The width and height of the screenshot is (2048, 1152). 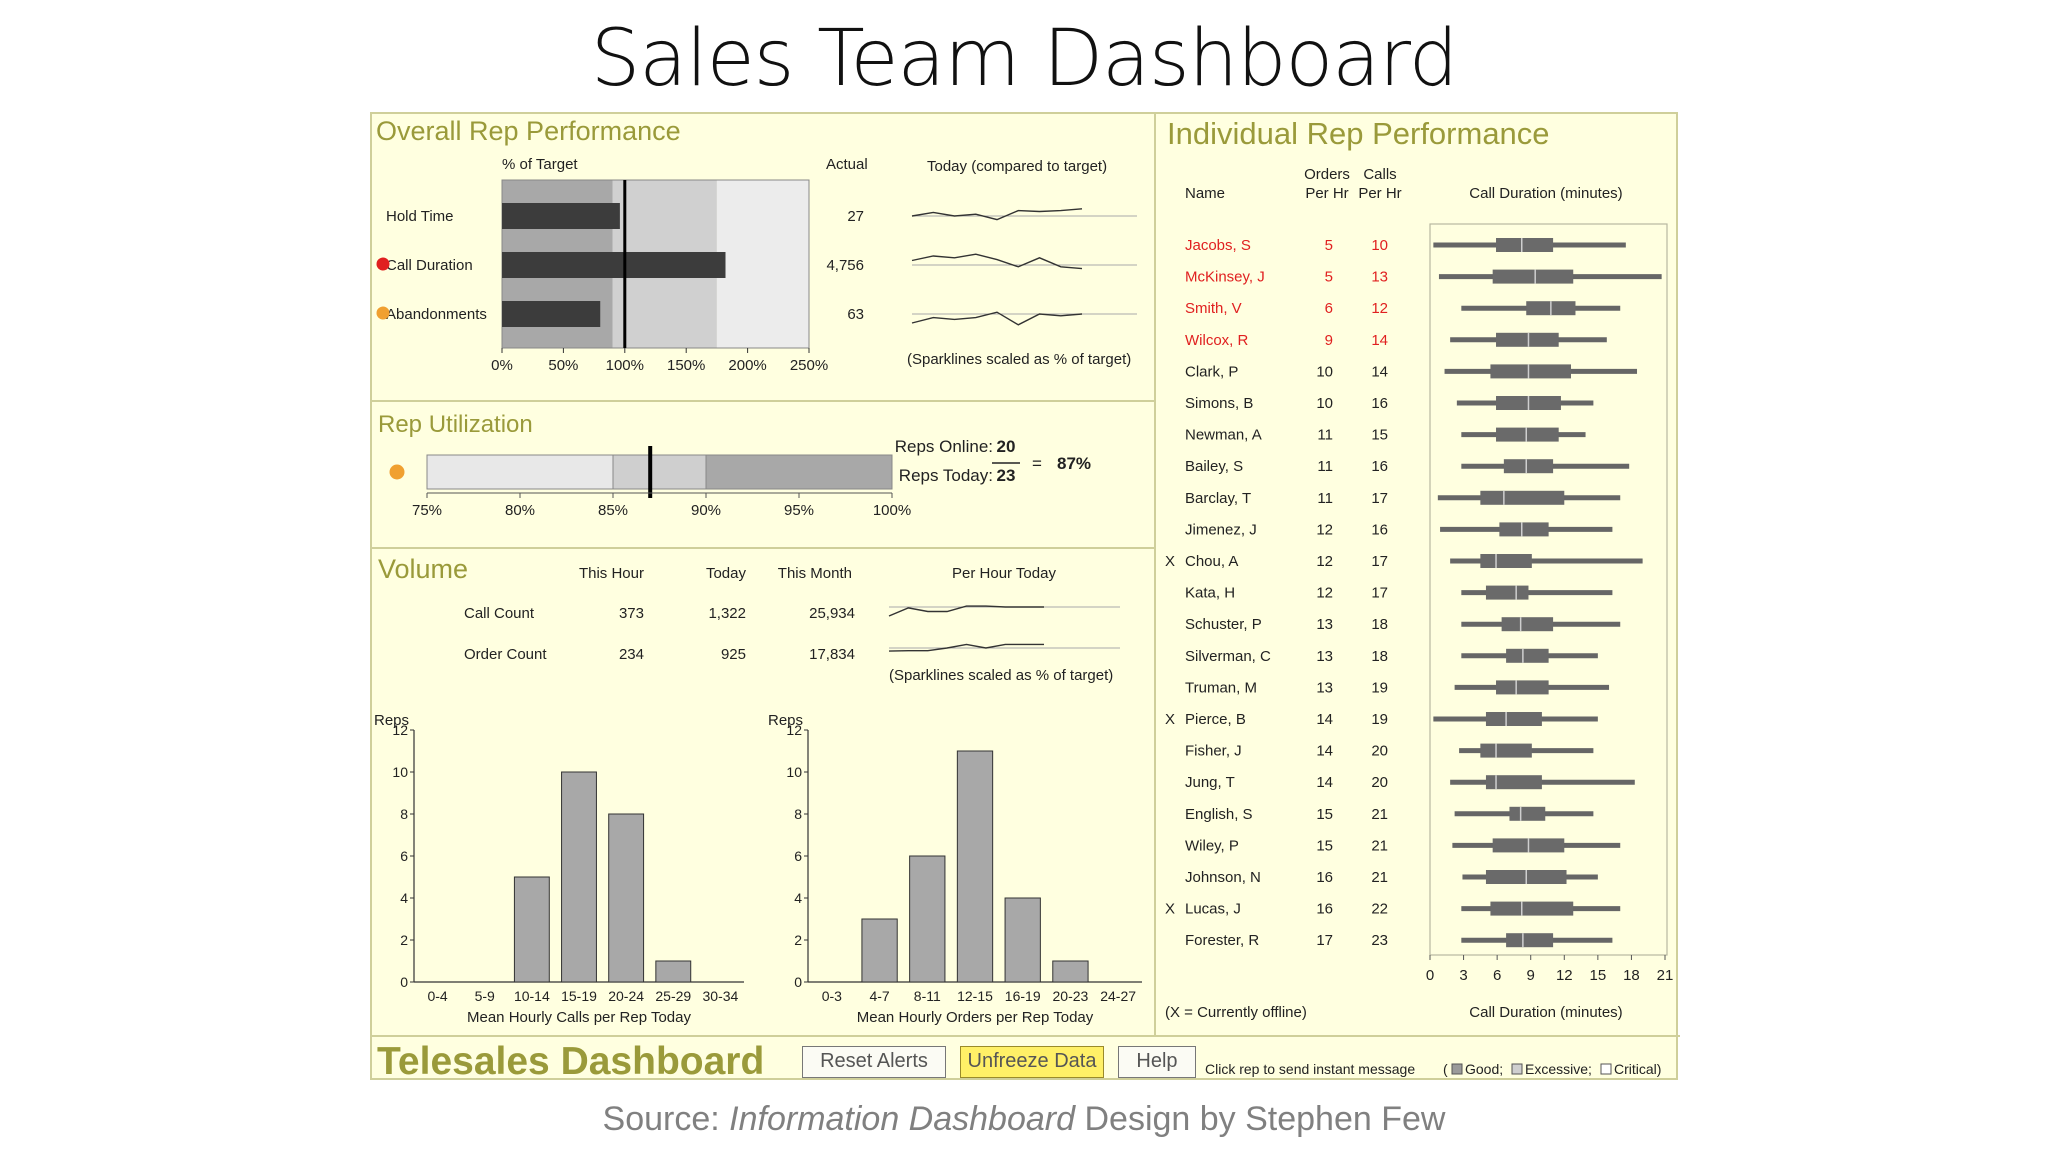 What do you see at coordinates (1631, 975) in the screenshot?
I see `duration-tick-label: 18` at bounding box center [1631, 975].